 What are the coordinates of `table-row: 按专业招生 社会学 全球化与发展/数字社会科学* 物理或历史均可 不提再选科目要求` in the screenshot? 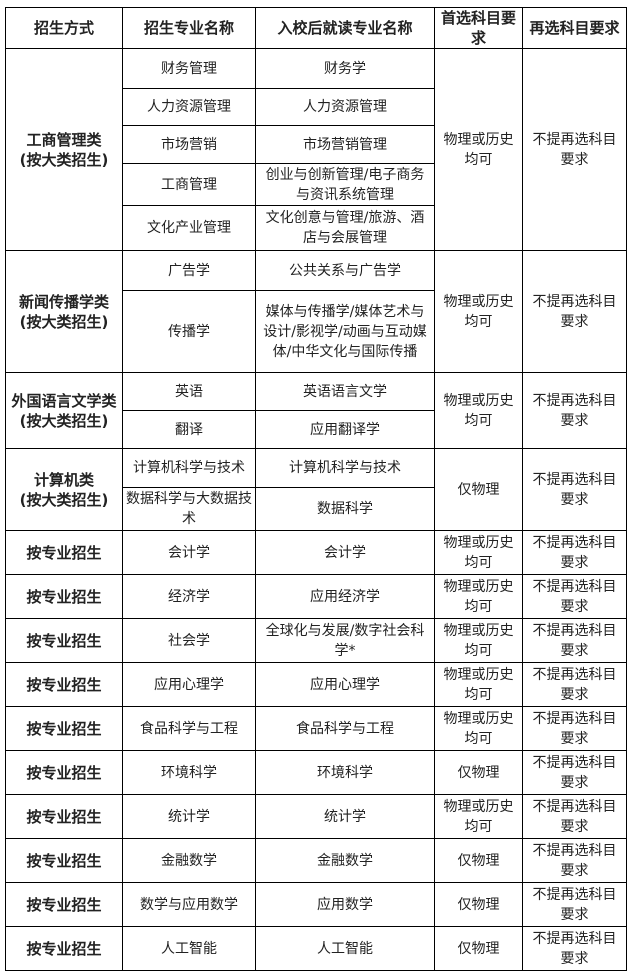 It's located at (316, 640).